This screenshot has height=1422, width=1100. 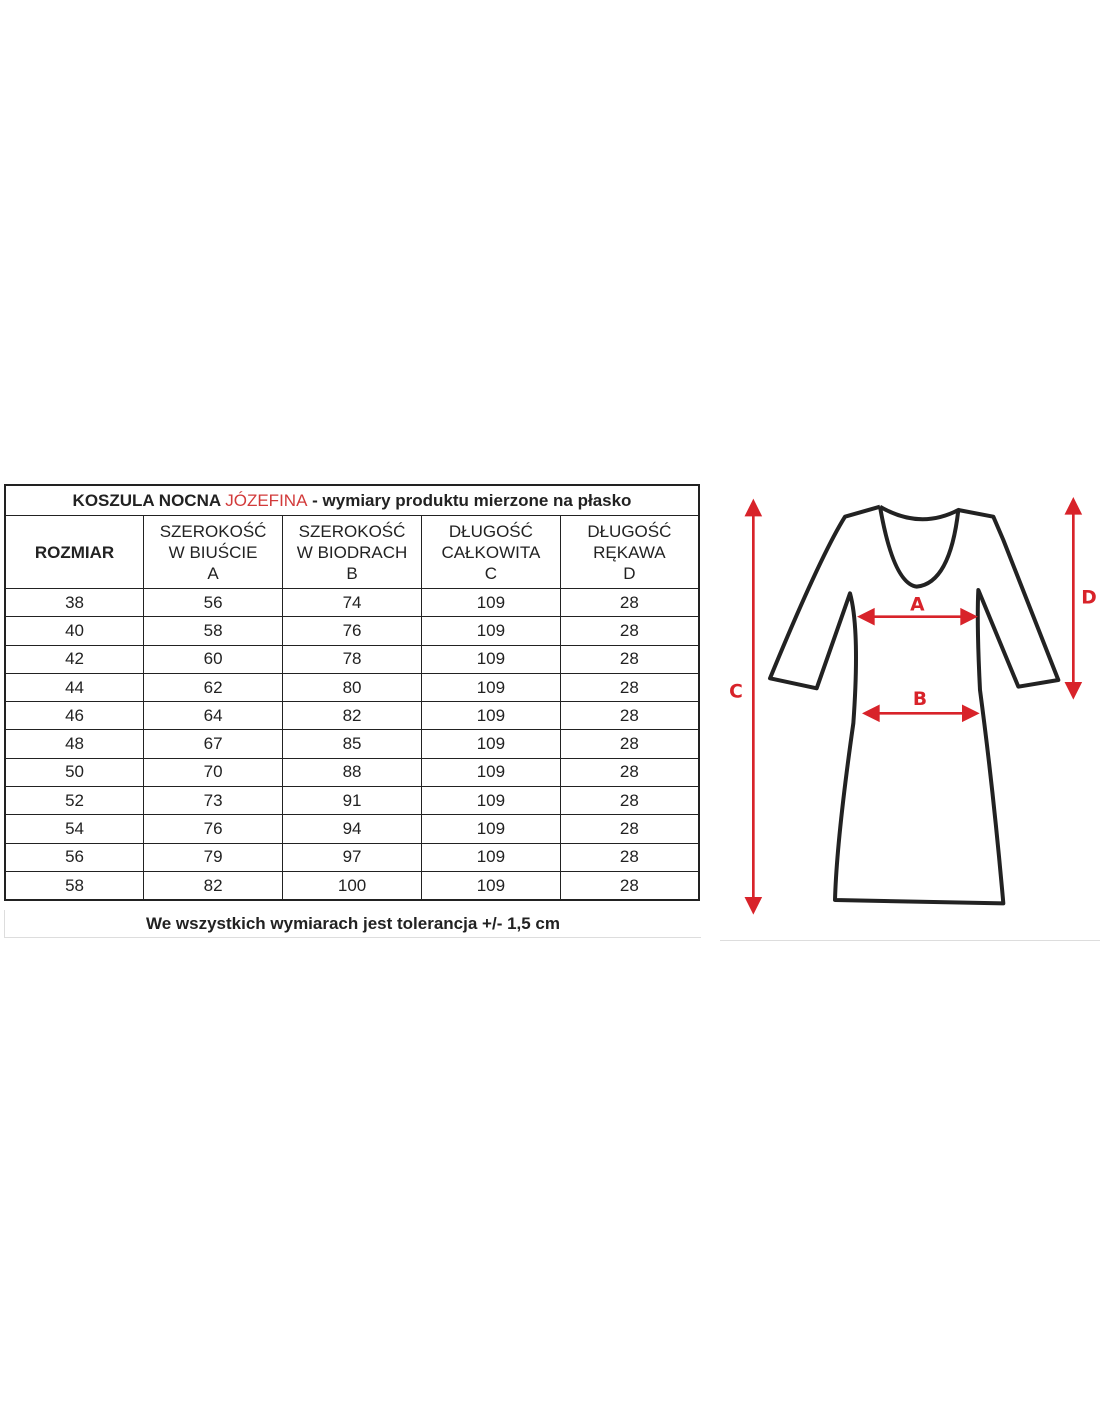 I want to click on table-cell: 54, so click(x=74, y=829).